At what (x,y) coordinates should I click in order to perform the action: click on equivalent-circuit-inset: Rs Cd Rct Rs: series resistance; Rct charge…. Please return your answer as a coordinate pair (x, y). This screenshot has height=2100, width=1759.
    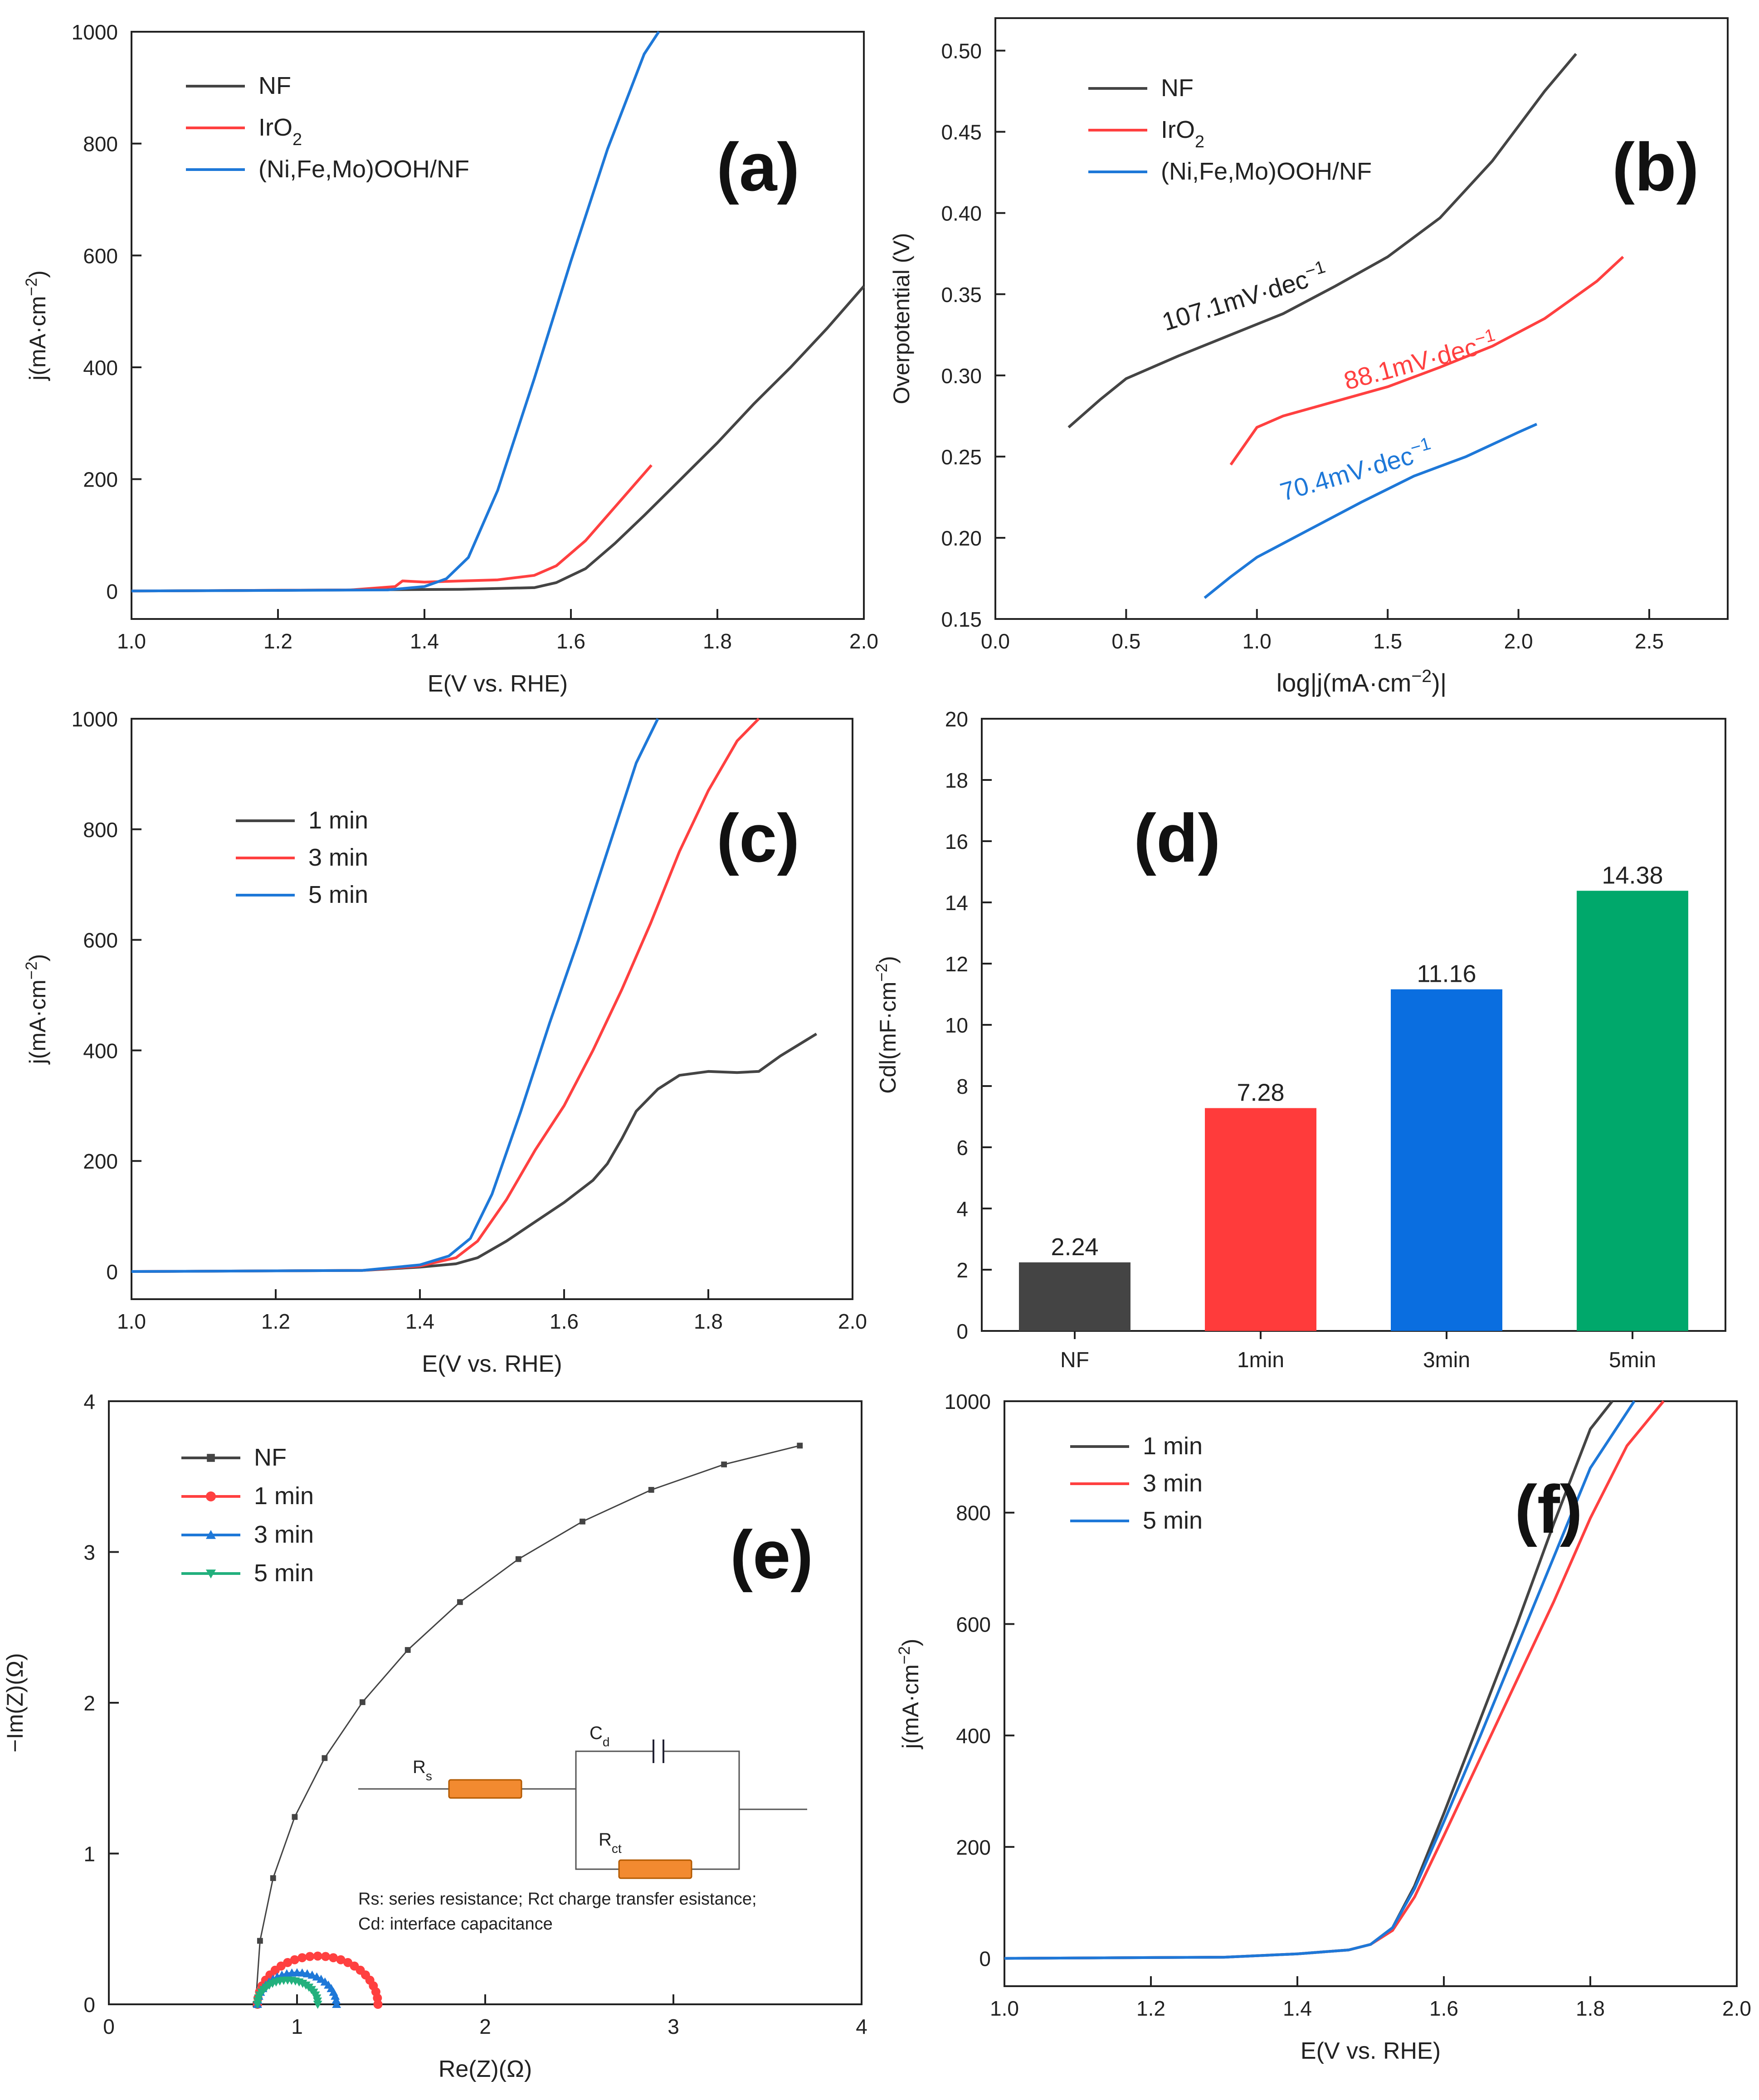
    Looking at the image, I should click on (582, 1828).